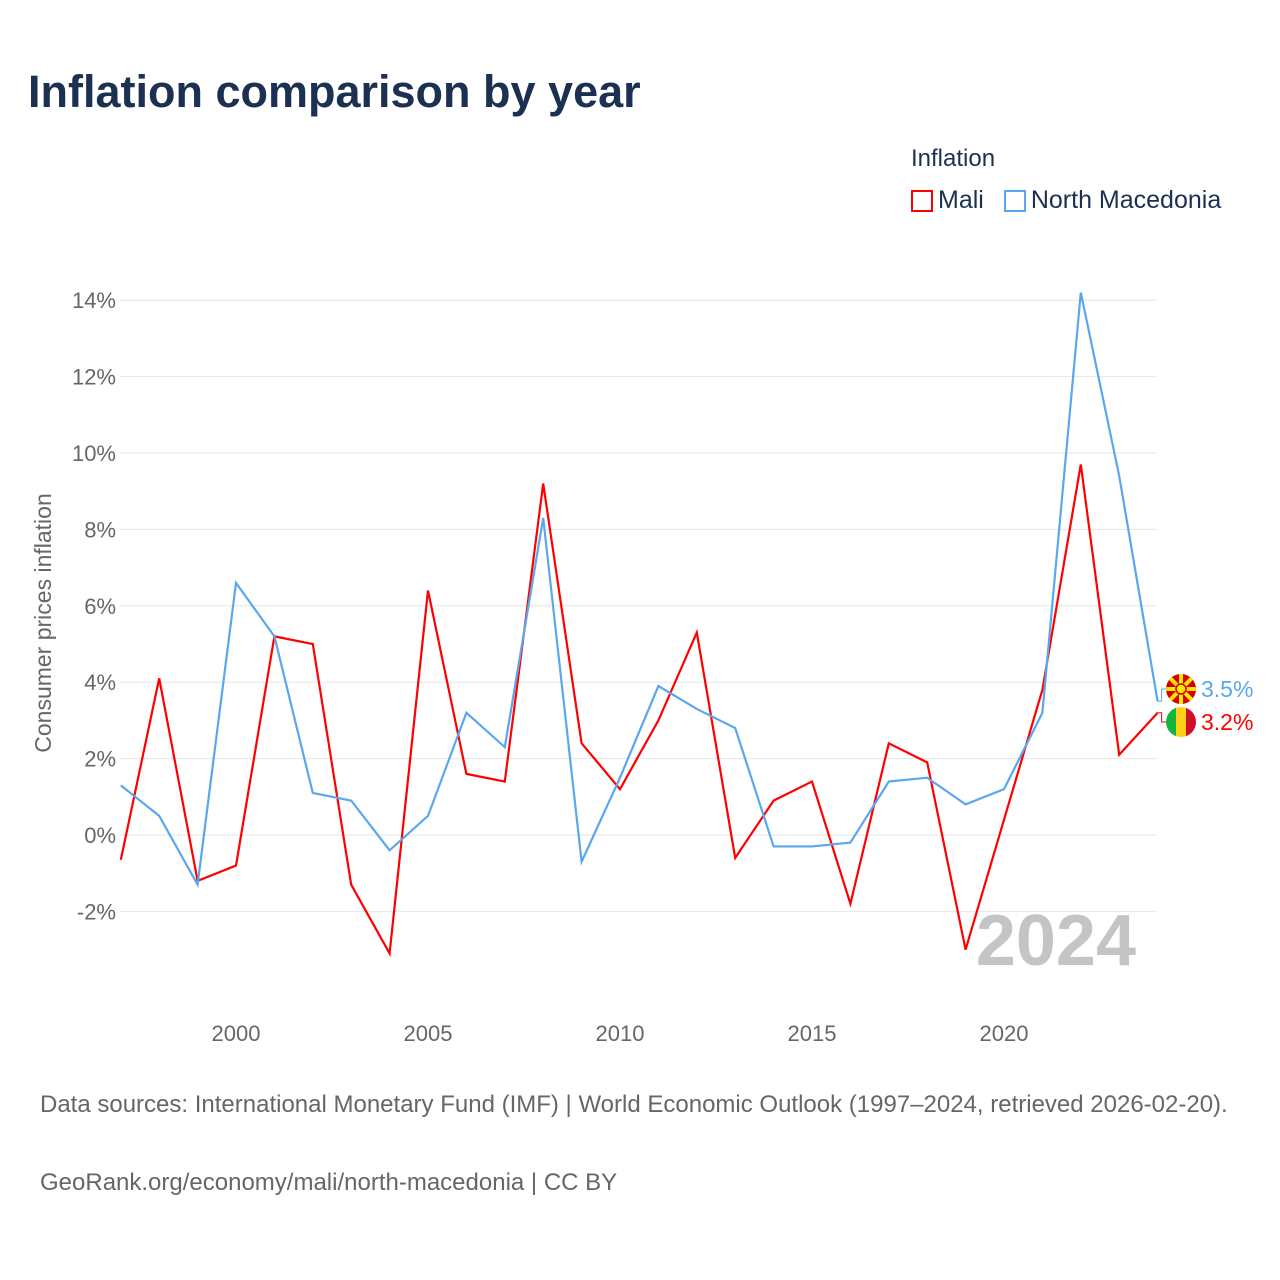 The height and width of the screenshot is (1280, 1280). I want to click on end-label-mali: 3.2%, so click(1227, 722).